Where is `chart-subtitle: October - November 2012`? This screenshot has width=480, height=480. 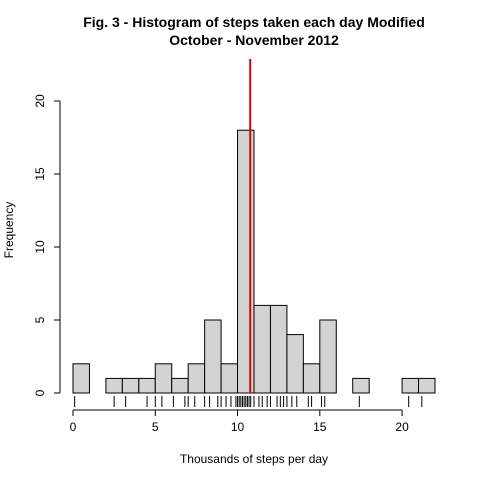 chart-subtitle: October - November 2012 is located at coordinates (254, 40).